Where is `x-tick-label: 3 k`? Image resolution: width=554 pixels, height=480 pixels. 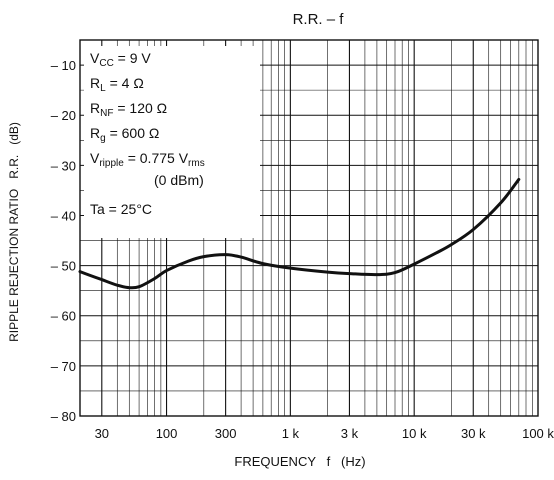 x-tick-label: 3 k is located at coordinates (350, 433).